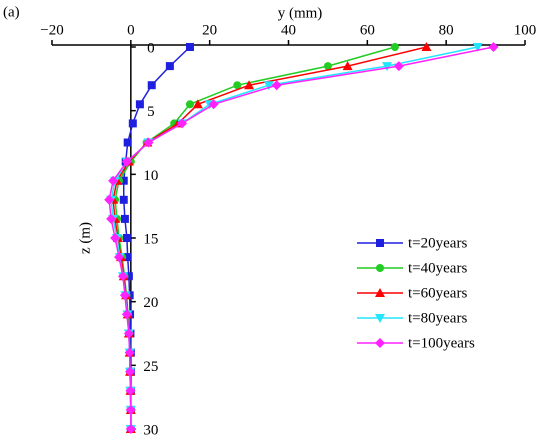  I want to click on legend-label: t=80years, so click(437, 318).